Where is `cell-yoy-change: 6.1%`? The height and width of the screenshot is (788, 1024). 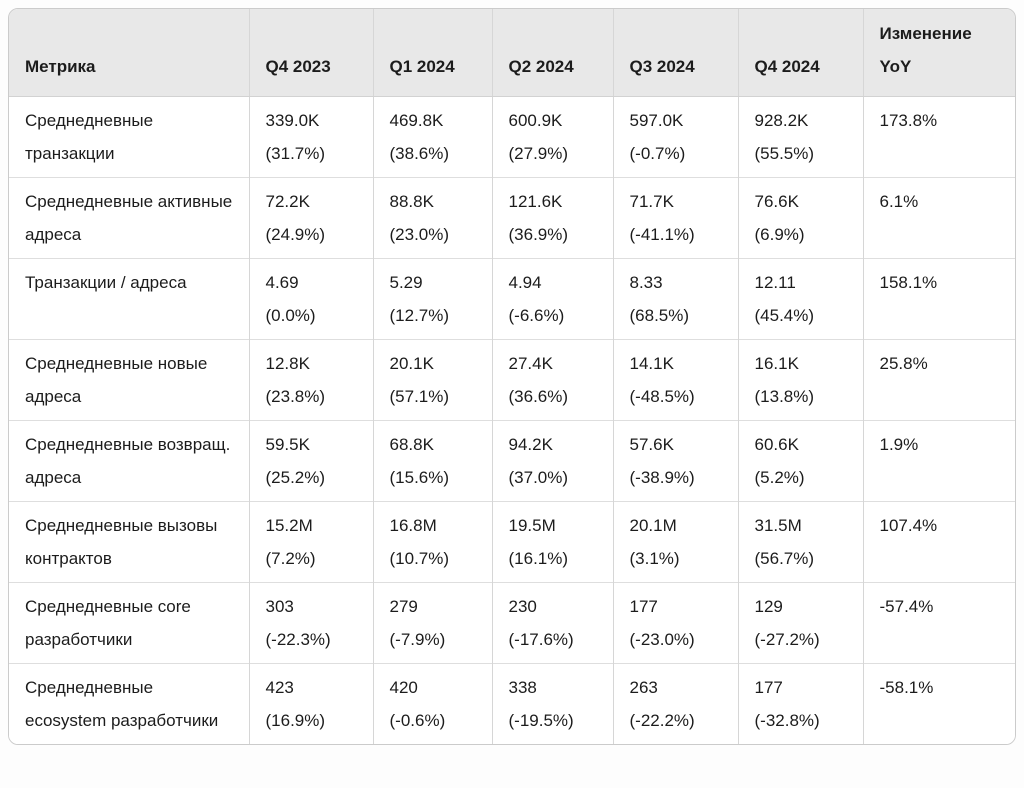 cell-yoy-change: 6.1% is located at coordinates (938, 218).